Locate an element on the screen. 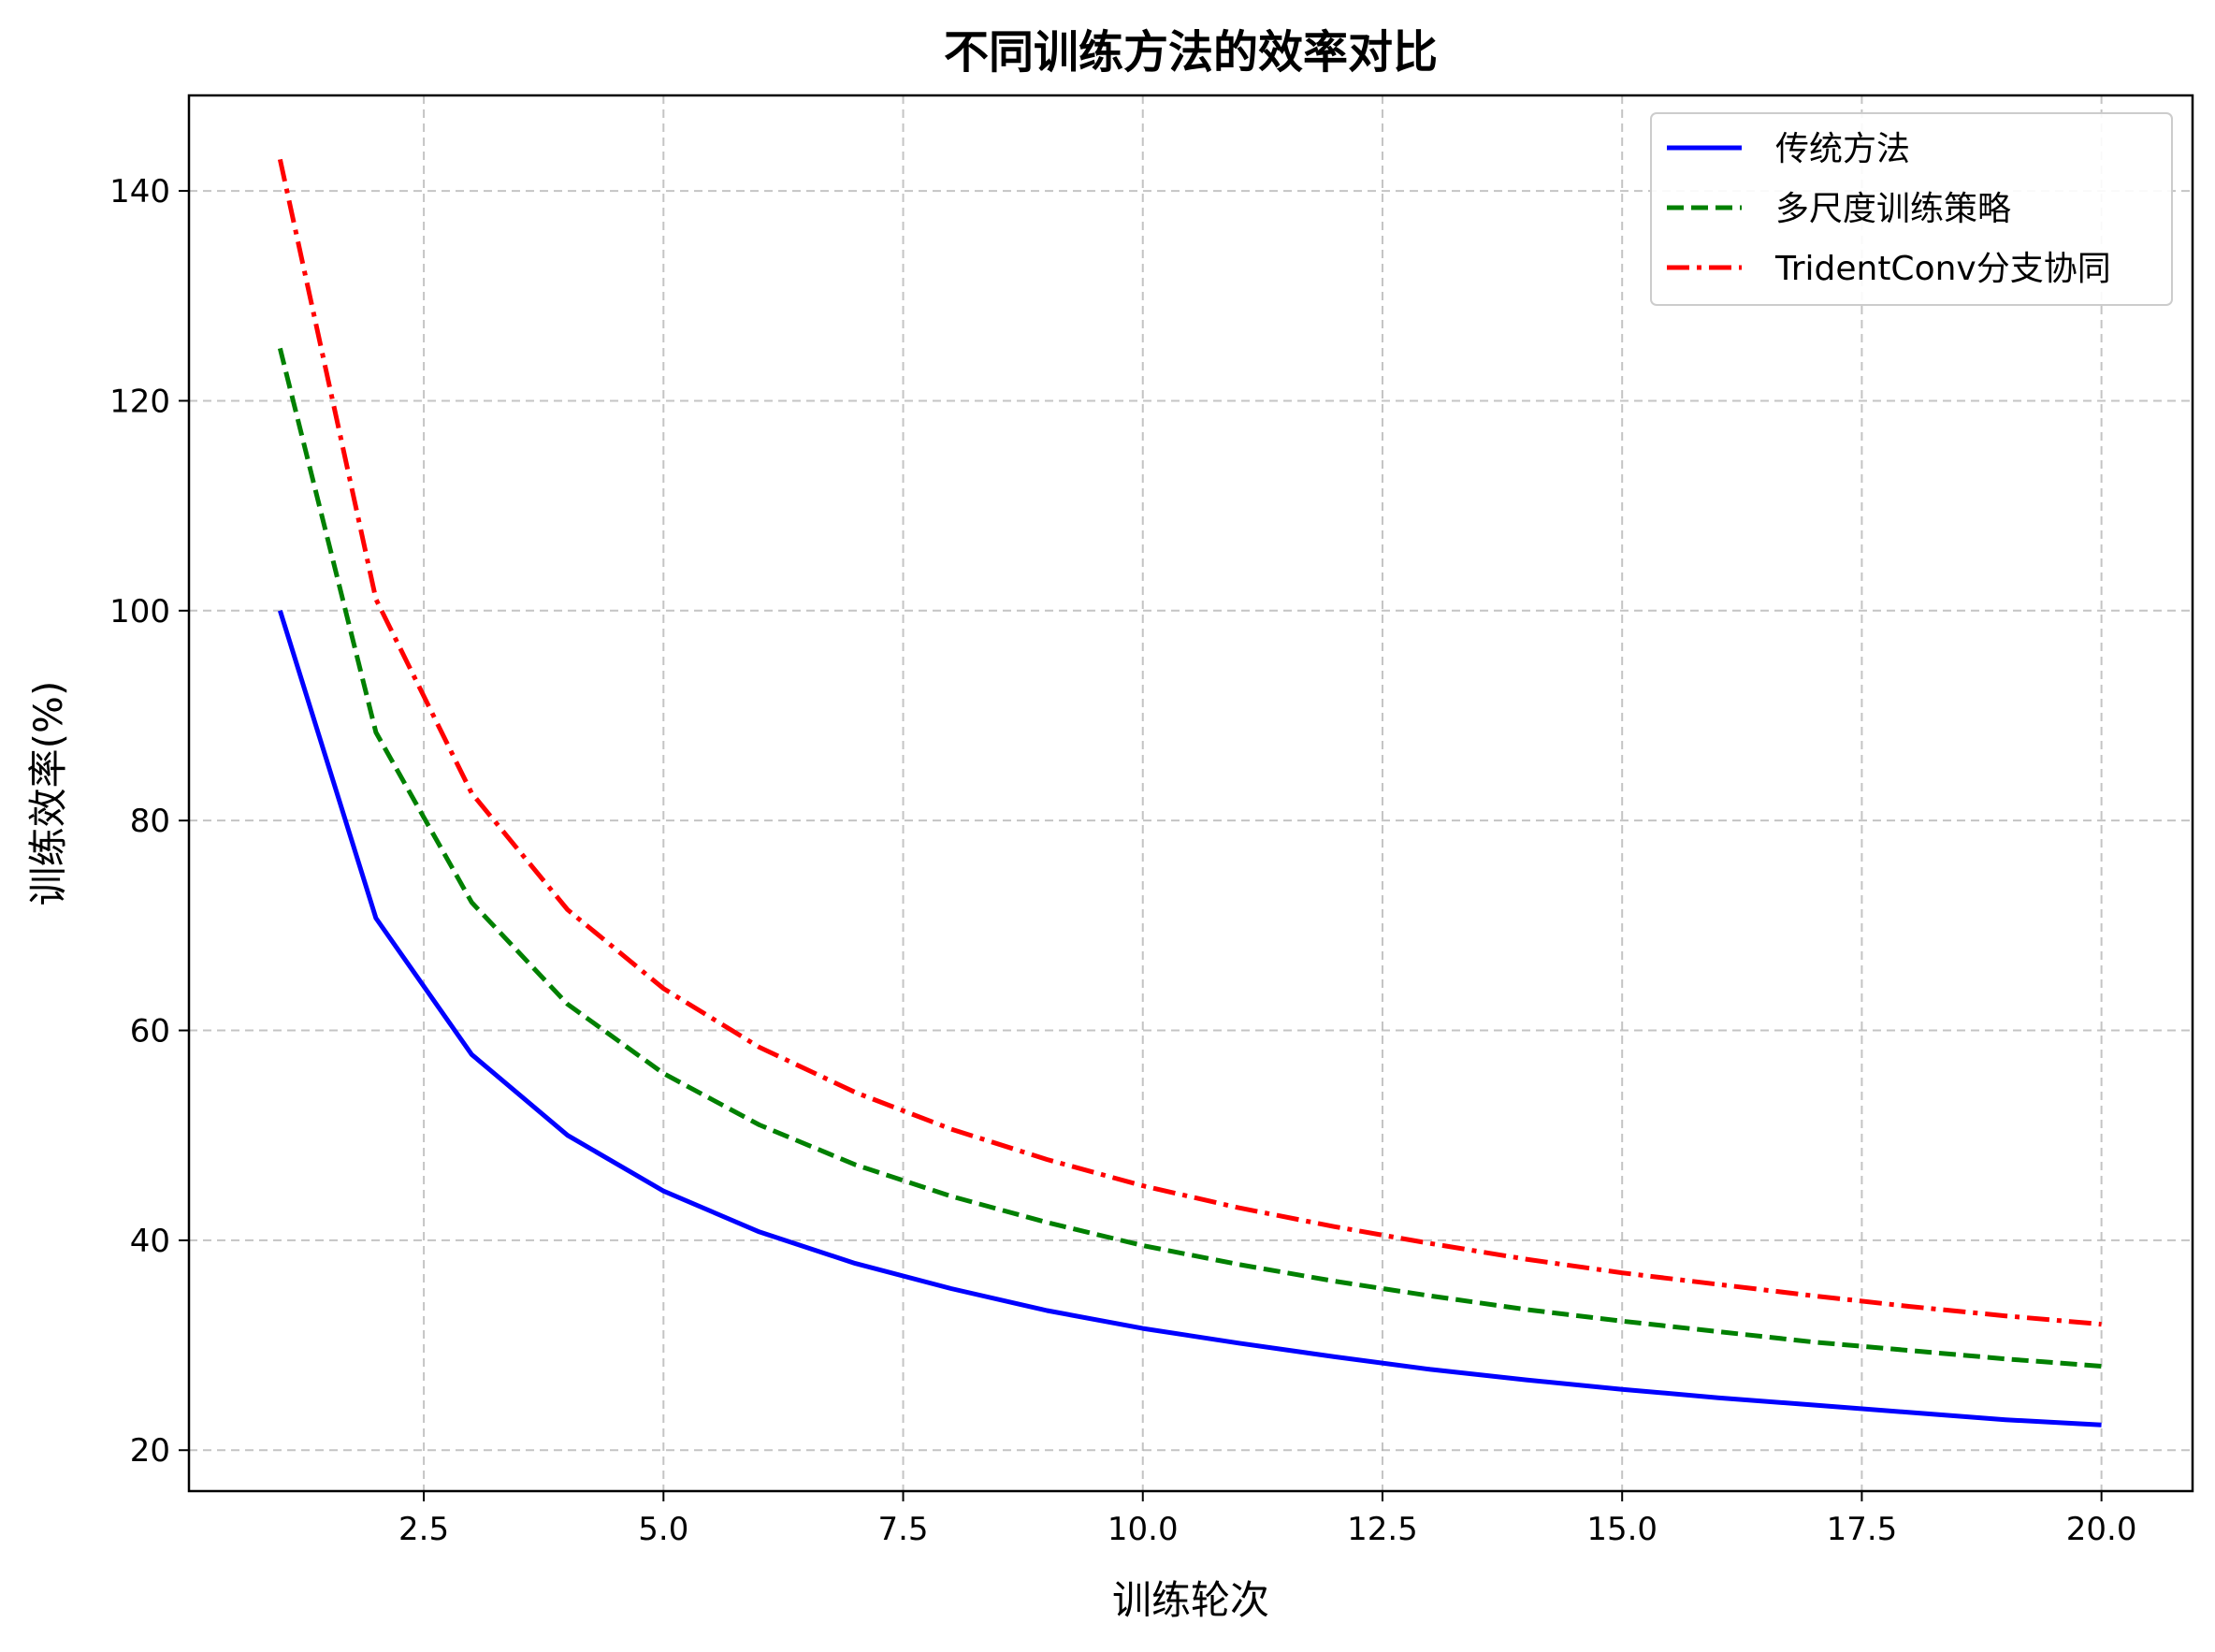 This screenshot has height=1652, width=2215. x-tick-label: 7.5 is located at coordinates (902, 1529).